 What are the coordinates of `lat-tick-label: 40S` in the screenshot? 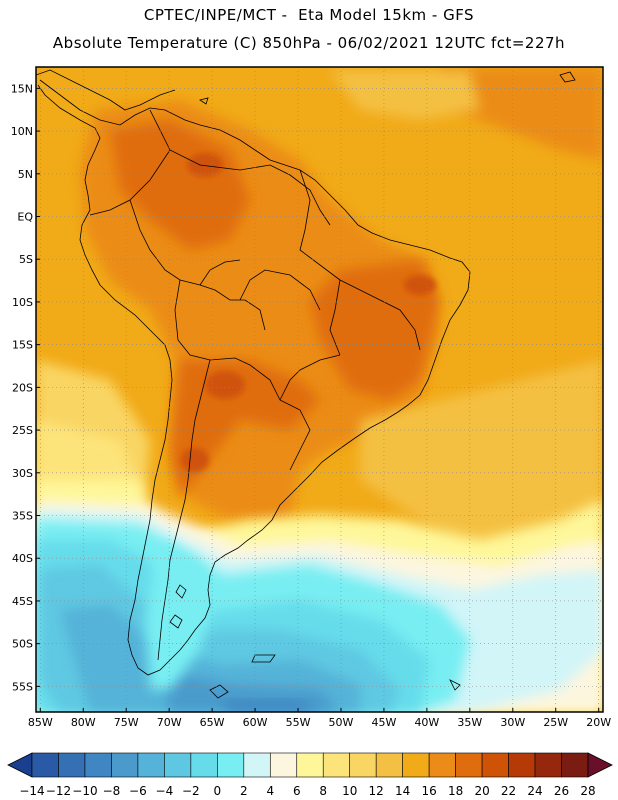 It's located at (22, 558).